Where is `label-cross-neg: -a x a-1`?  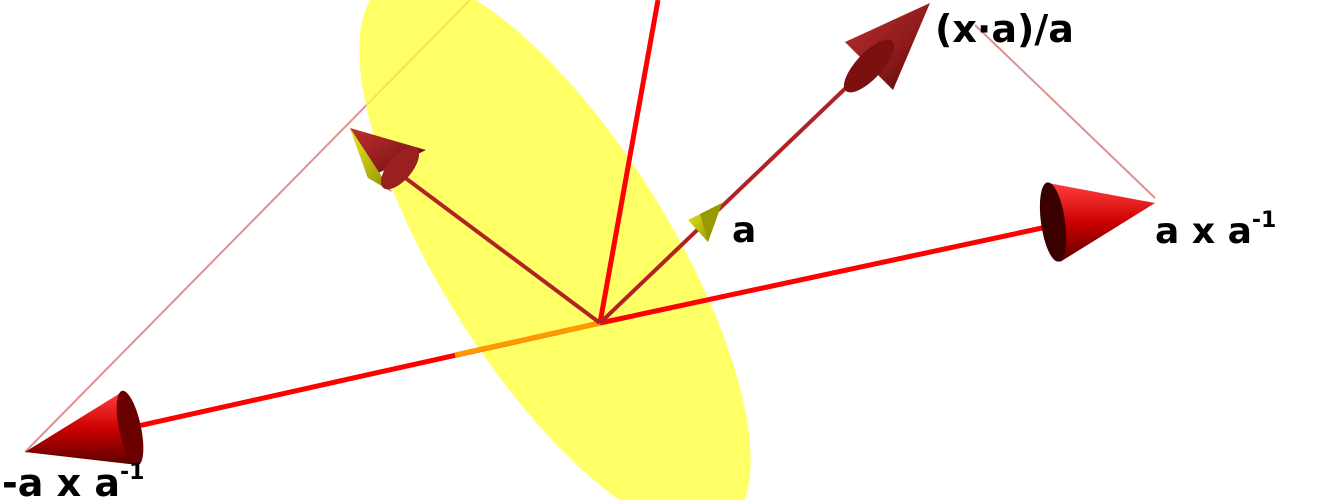 label-cross-neg: -a x a-1 is located at coordinates (73, 480).